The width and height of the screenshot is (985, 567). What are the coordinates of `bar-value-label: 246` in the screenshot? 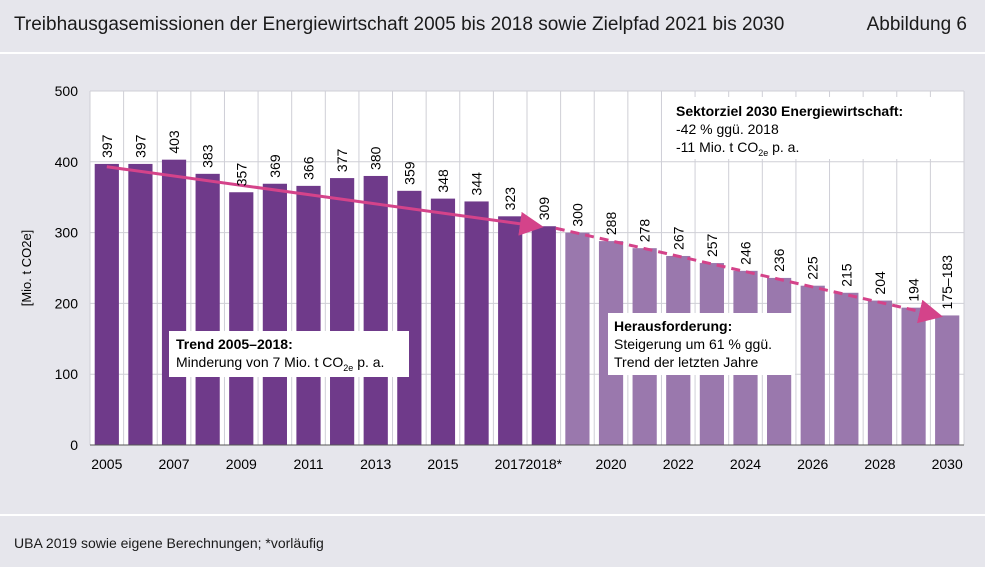 It's located at (746, 253).